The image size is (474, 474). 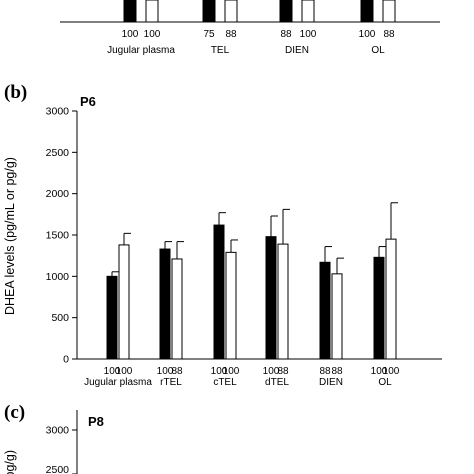 What do you see at coordinates (10, 236) in the screenshot?
I see `panel-b-y-axis-label: DHEA levels (pg/mL or pg/g)` at bounding box center [10, 236].